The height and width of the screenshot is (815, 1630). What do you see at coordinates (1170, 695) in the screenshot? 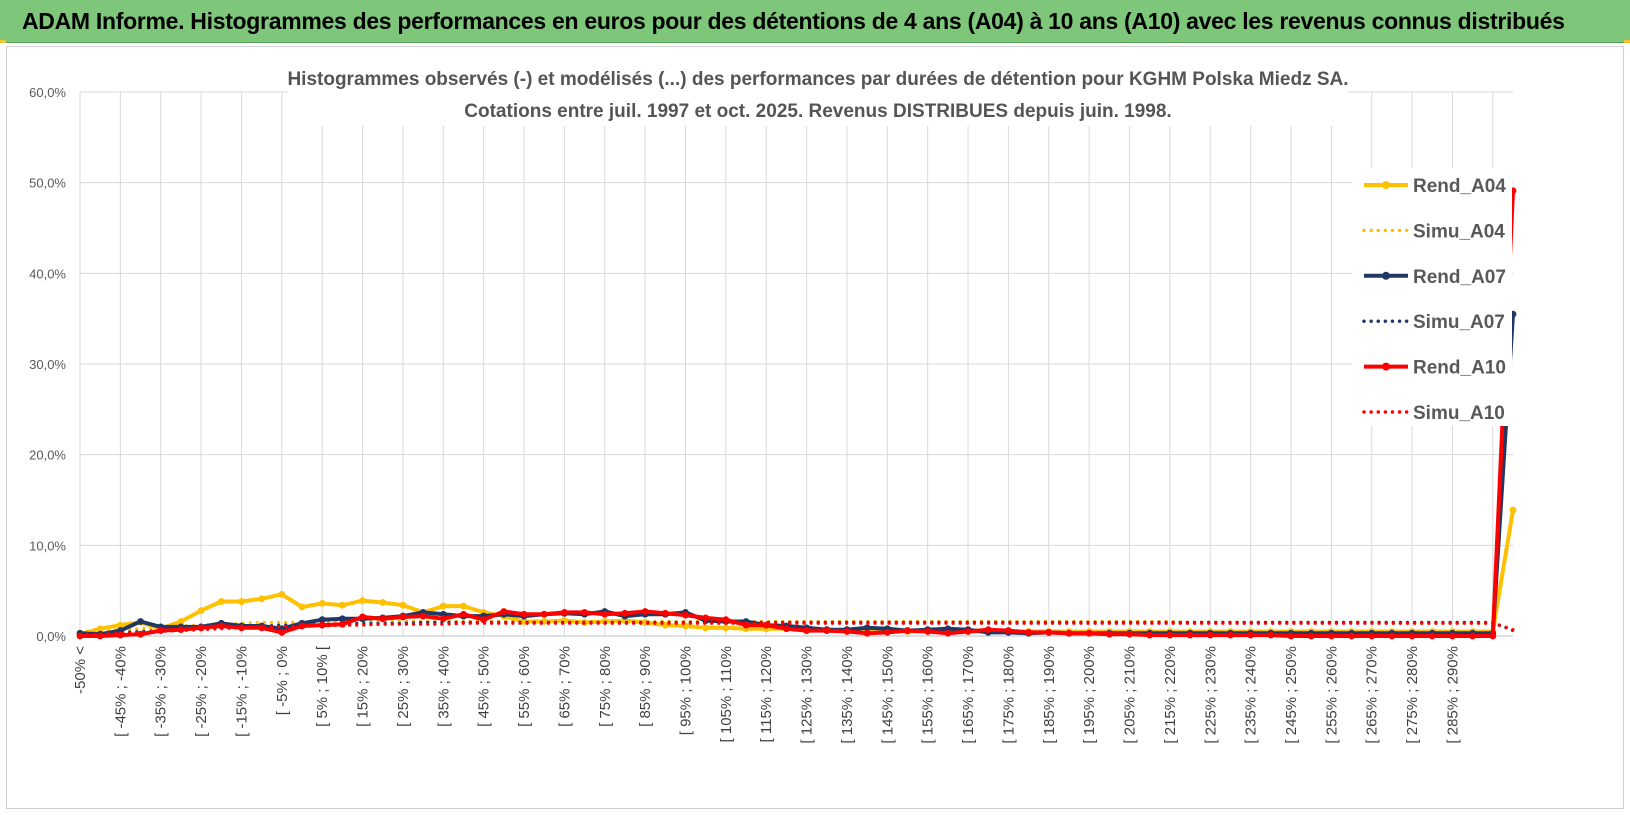
I see `x-tick-label: [ 215% ; 220%` at bounding box center [1170, 695].